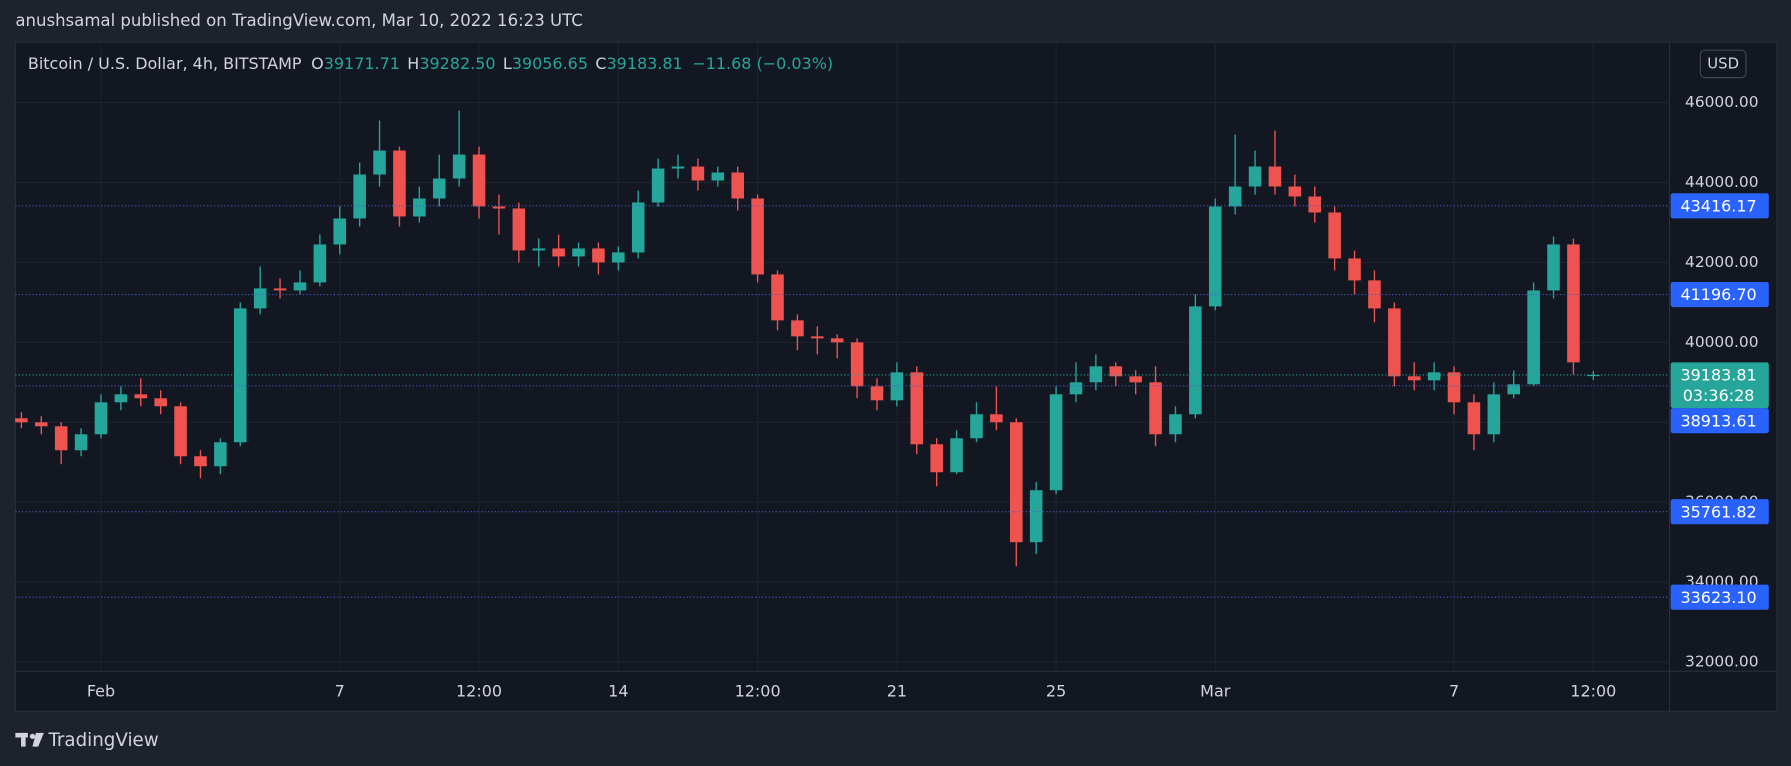  I want to click on y-tick-label: 46000.00, so click(1722, 102).